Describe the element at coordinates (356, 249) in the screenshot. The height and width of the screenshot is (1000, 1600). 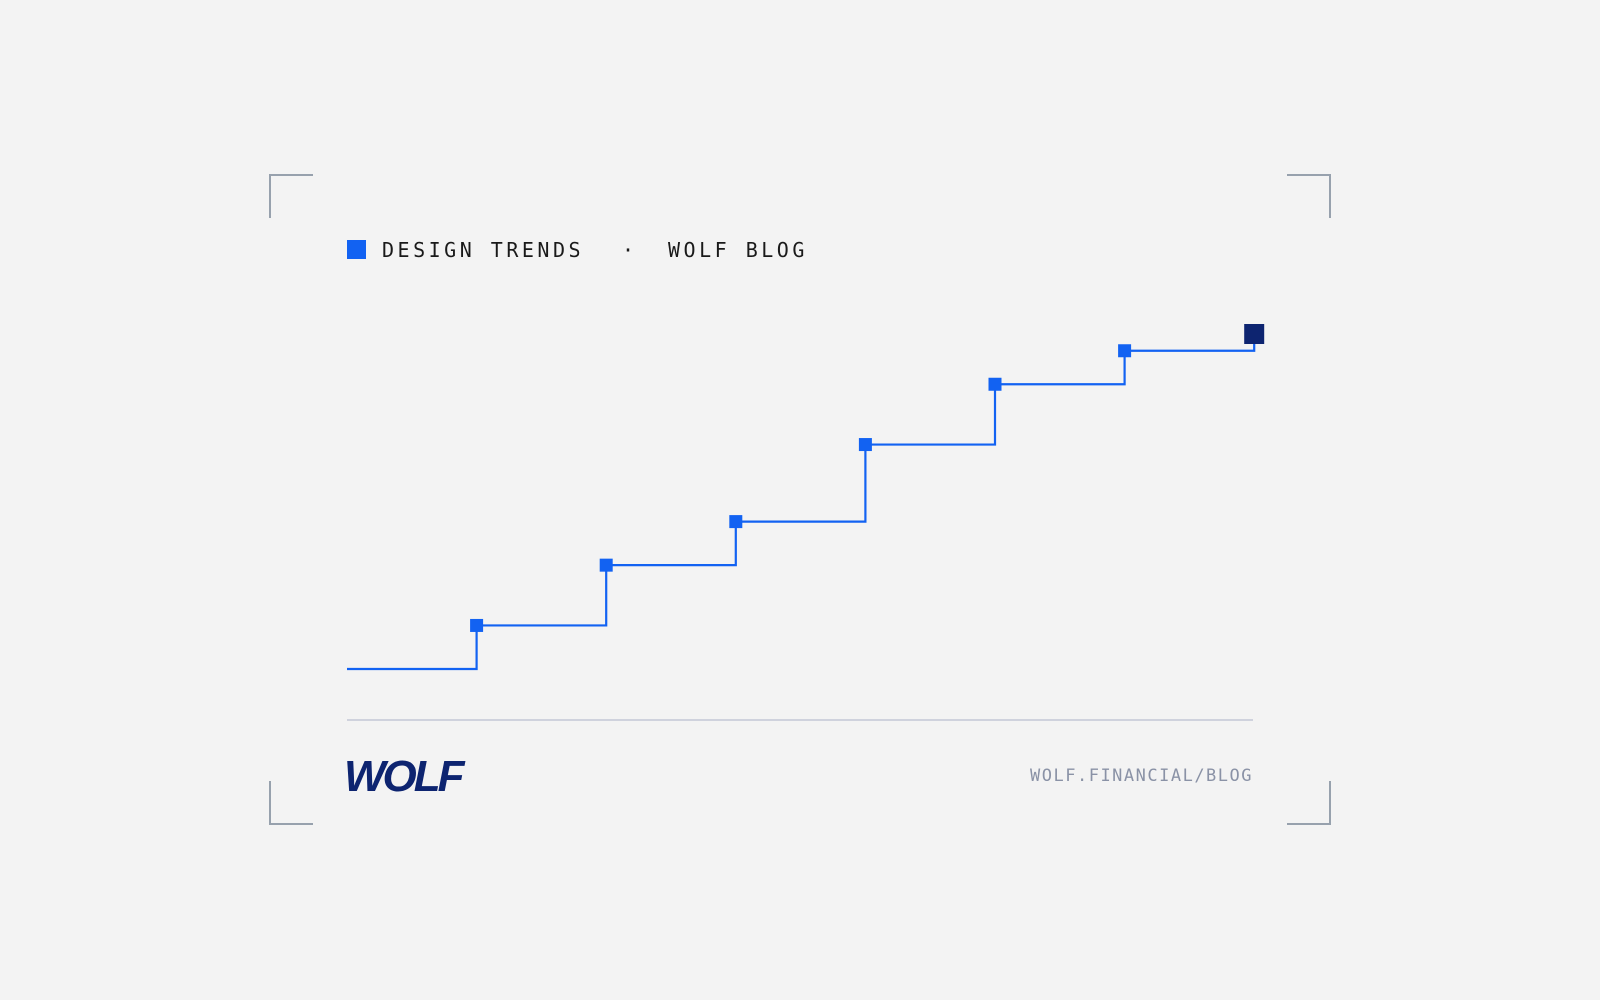
I see `tag-square` at that location.